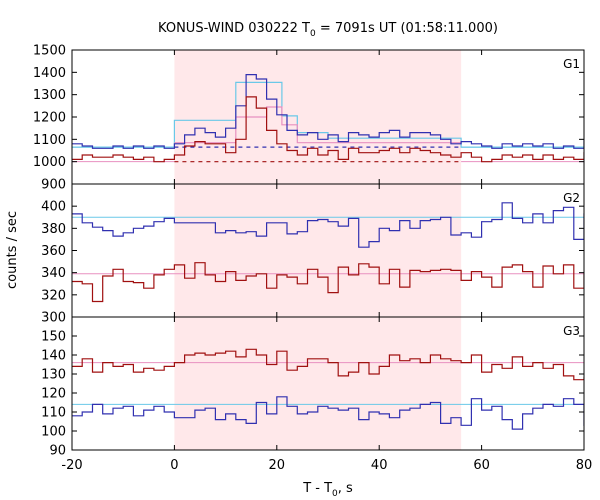 The height and width of the screenshot is (500, 600). Describe the element at coordinates (571, 331) in the screenshot. I see `panel-label: G3` at that location.